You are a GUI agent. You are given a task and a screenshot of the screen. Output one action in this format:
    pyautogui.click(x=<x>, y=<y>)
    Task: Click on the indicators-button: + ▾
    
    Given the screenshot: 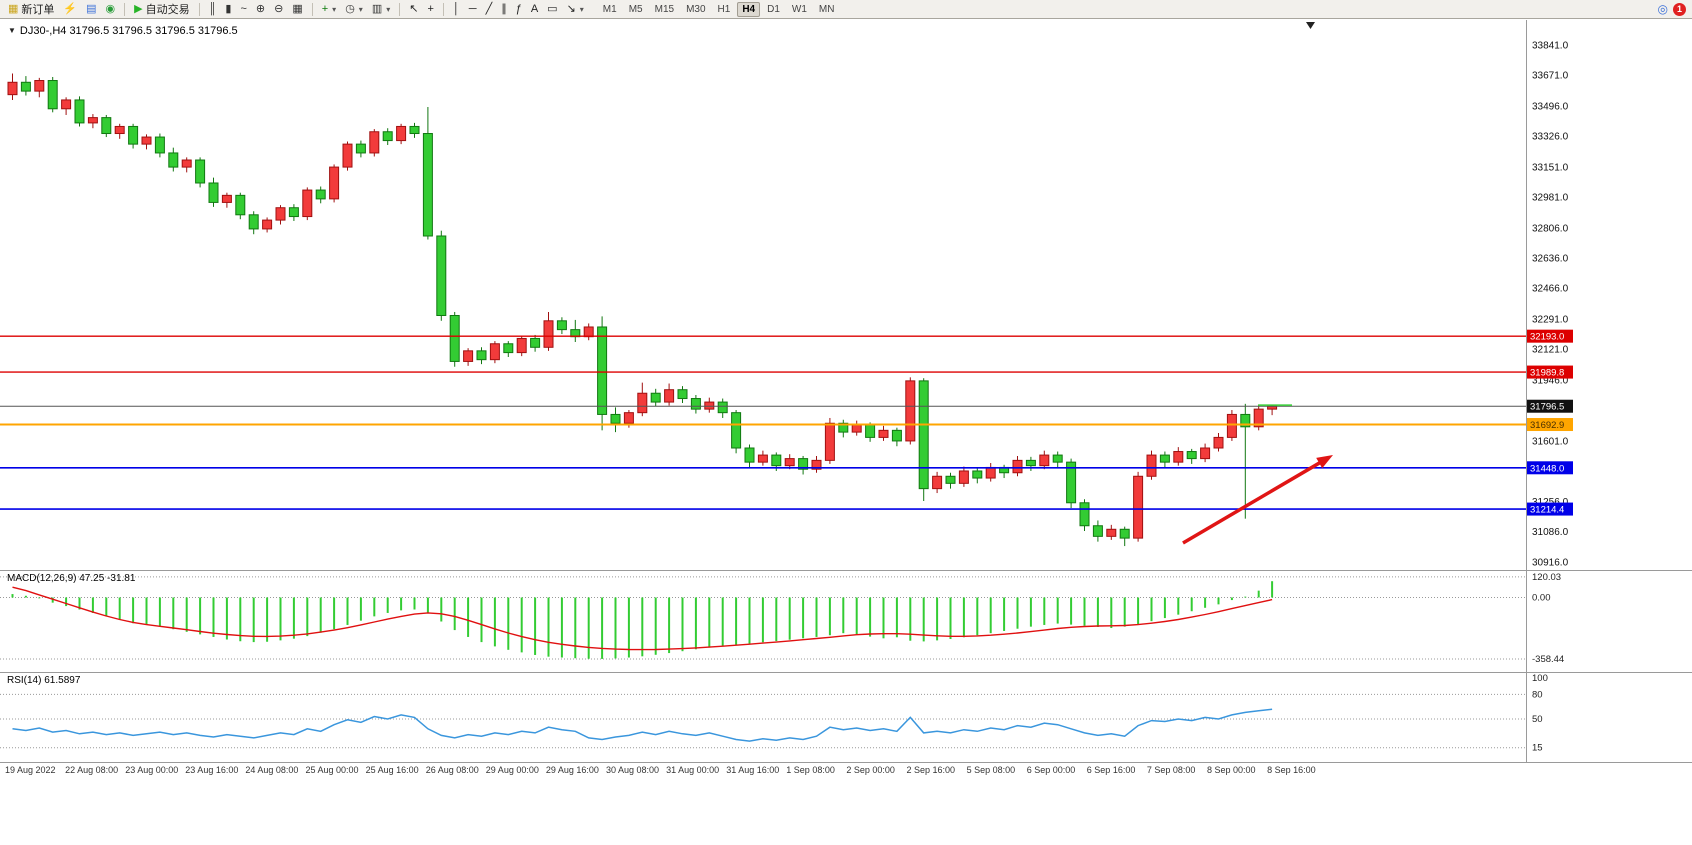 What is the action you would take?
    pyautogui.click(x=329, y=9)
    